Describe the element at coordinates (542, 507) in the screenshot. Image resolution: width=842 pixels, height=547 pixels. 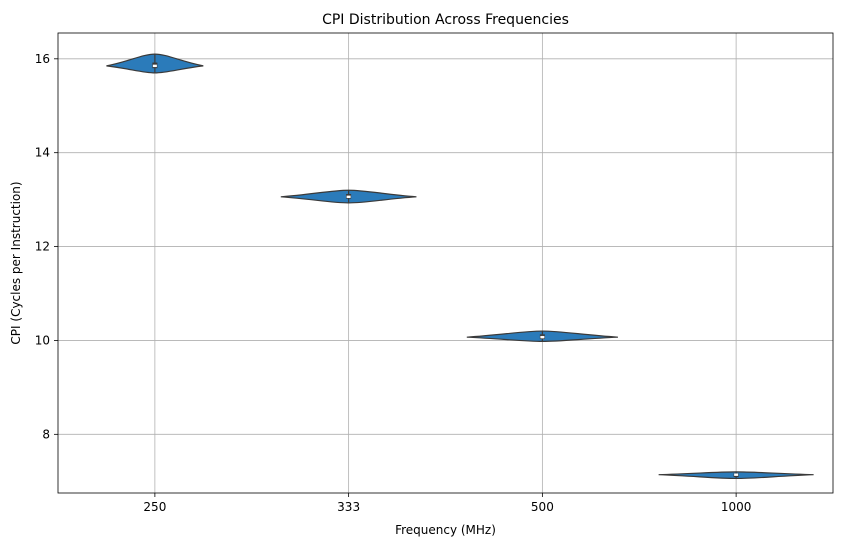
I see `x-tick-label: 500` at that location.